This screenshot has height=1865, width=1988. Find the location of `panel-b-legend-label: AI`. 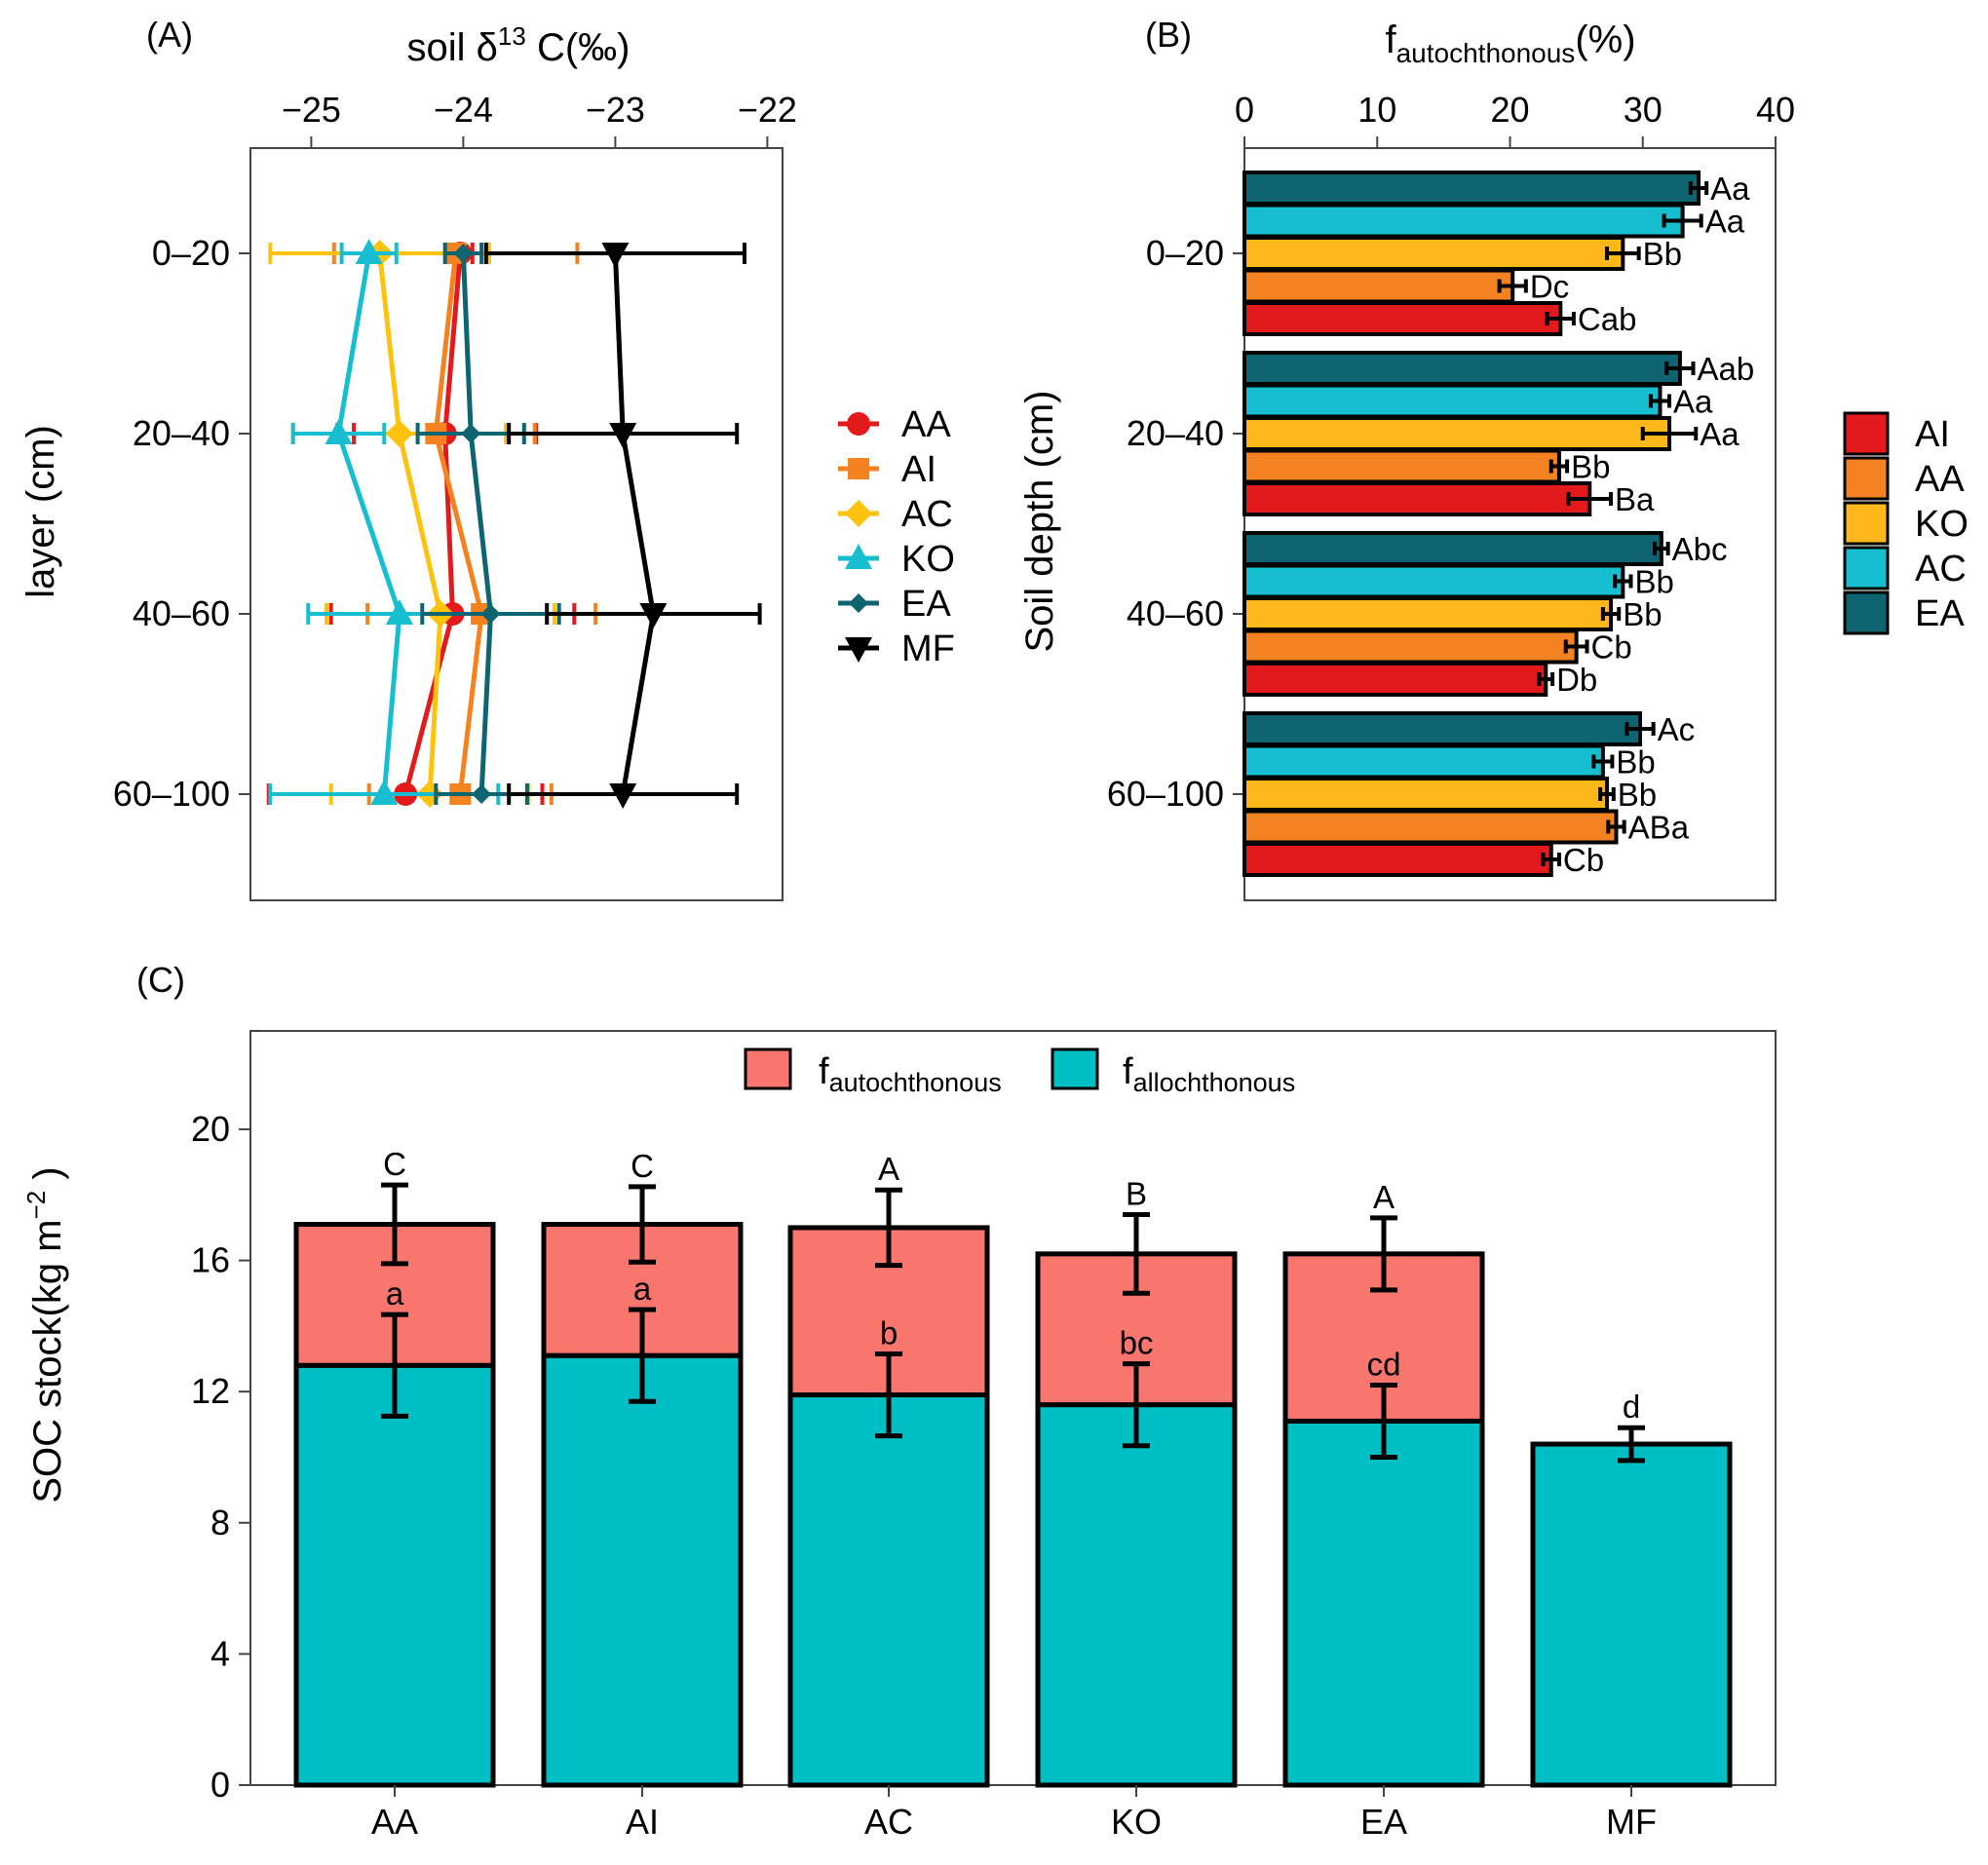

panel-b-legend-label: AI is located at coordinates (1932, 434).